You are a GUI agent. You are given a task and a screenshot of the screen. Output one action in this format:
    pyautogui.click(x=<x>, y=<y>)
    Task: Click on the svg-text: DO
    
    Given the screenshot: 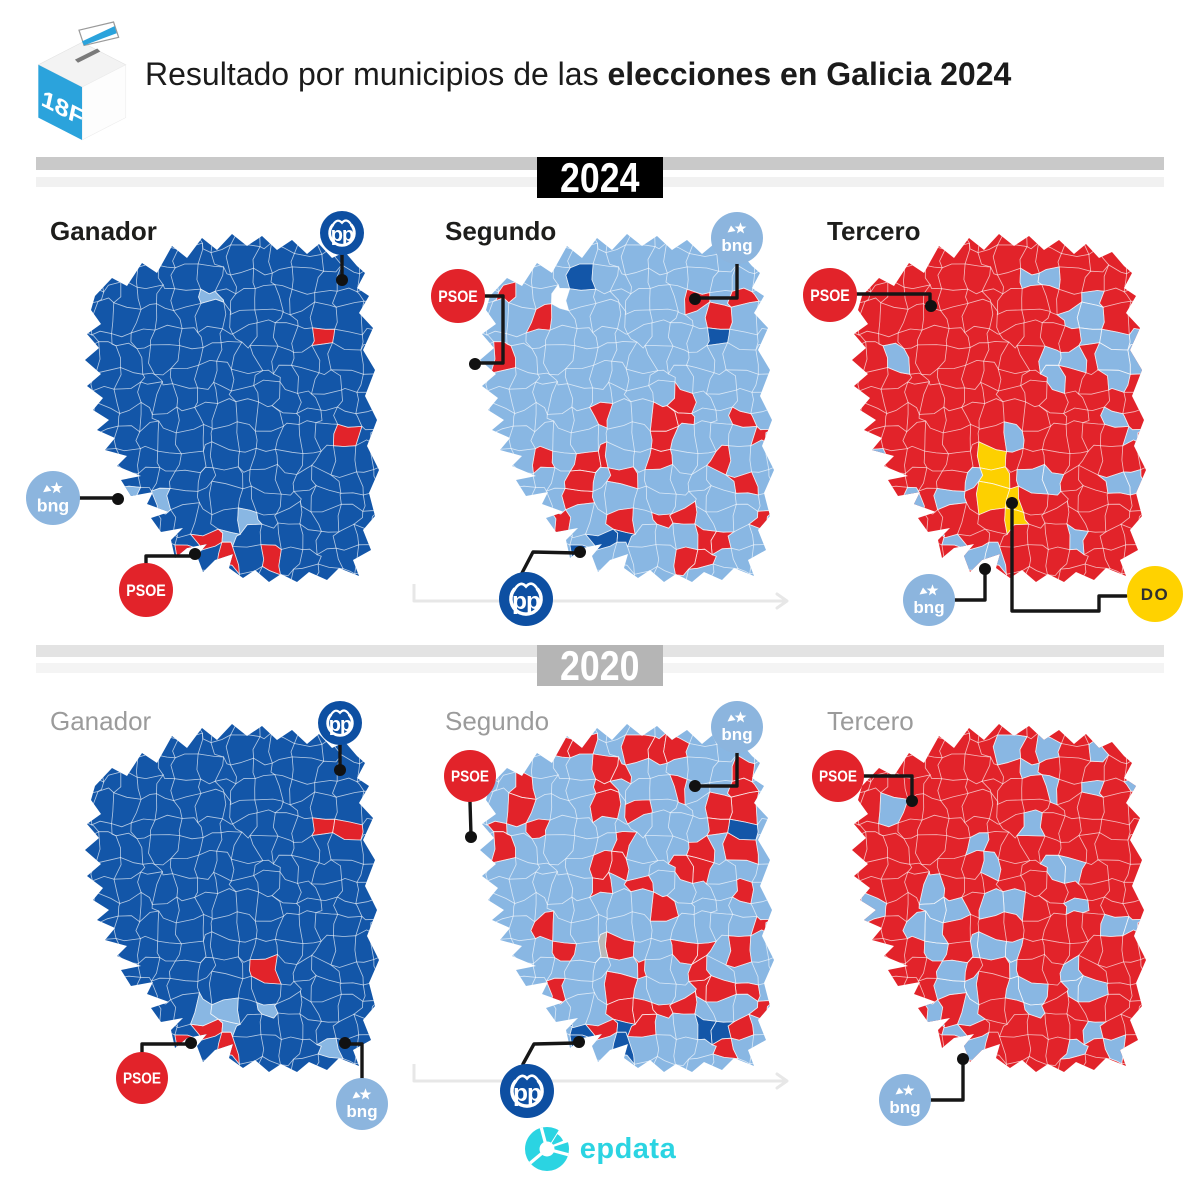 What is the action you would take?
    pyautogui.click(x=1155, y=594)
    